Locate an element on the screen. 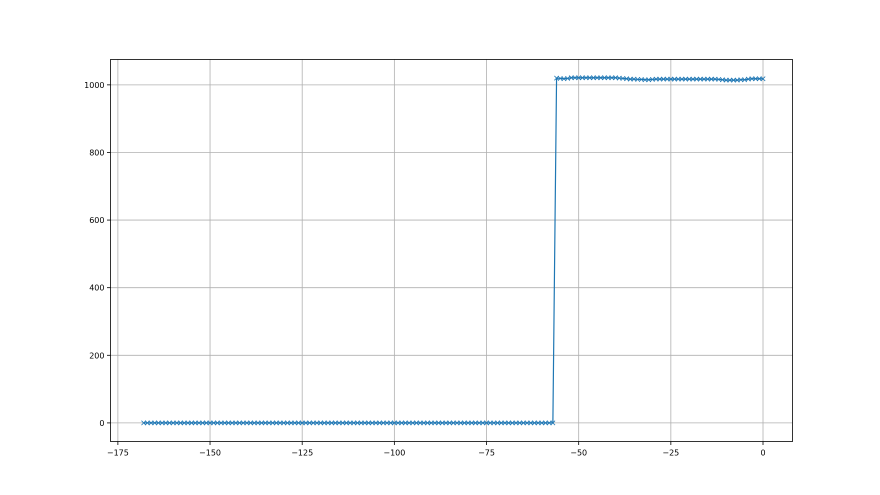 The height and width of the screenshot is (495, 880). x-tick-label: −75 is located at coordinates (486, 453).